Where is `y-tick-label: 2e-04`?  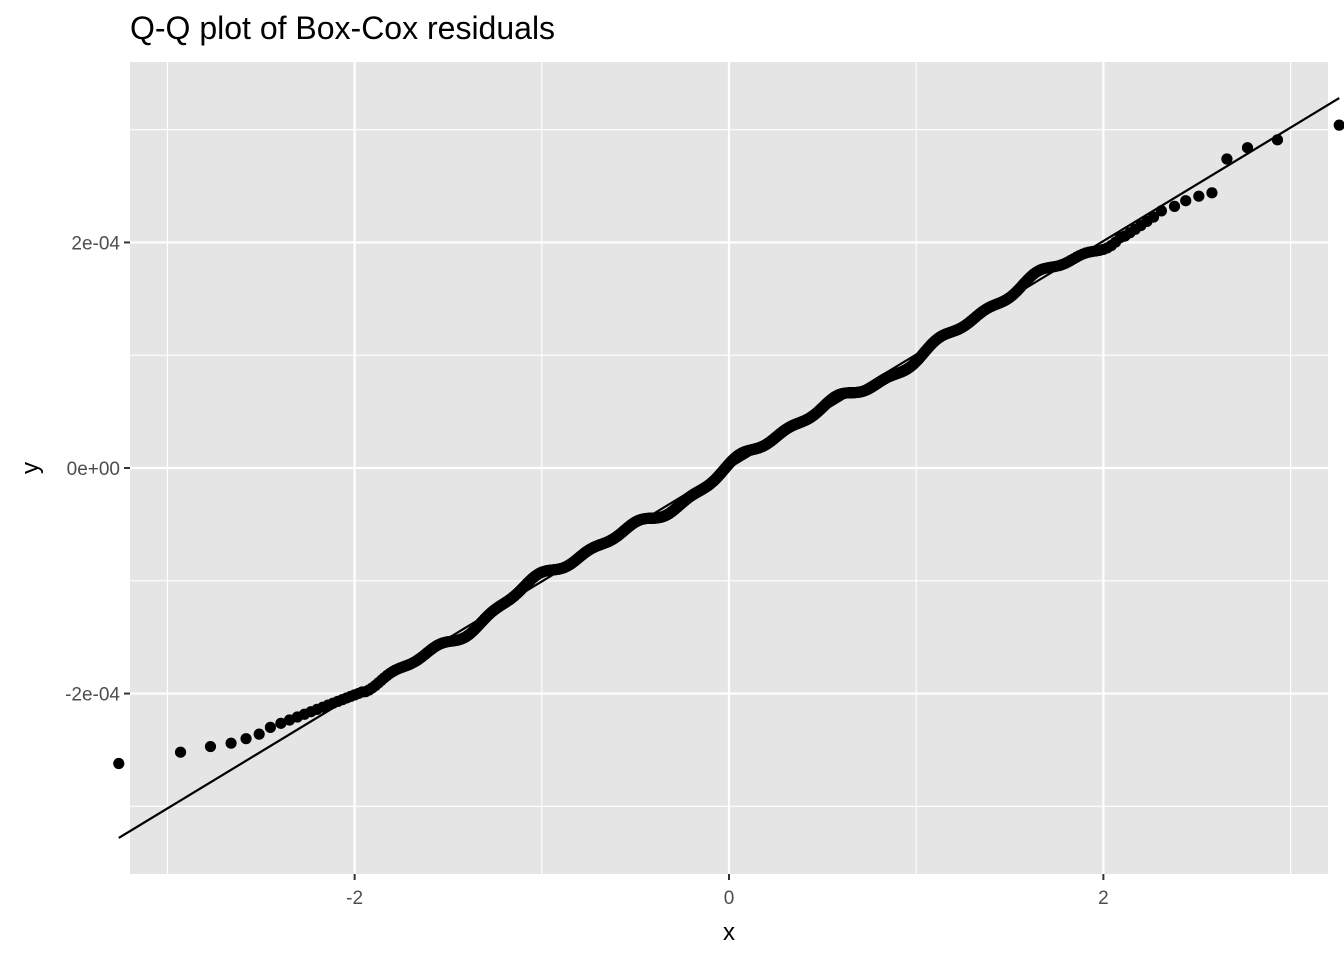
y-tick-label: 2e-04 is located at coordinates (95, 243).